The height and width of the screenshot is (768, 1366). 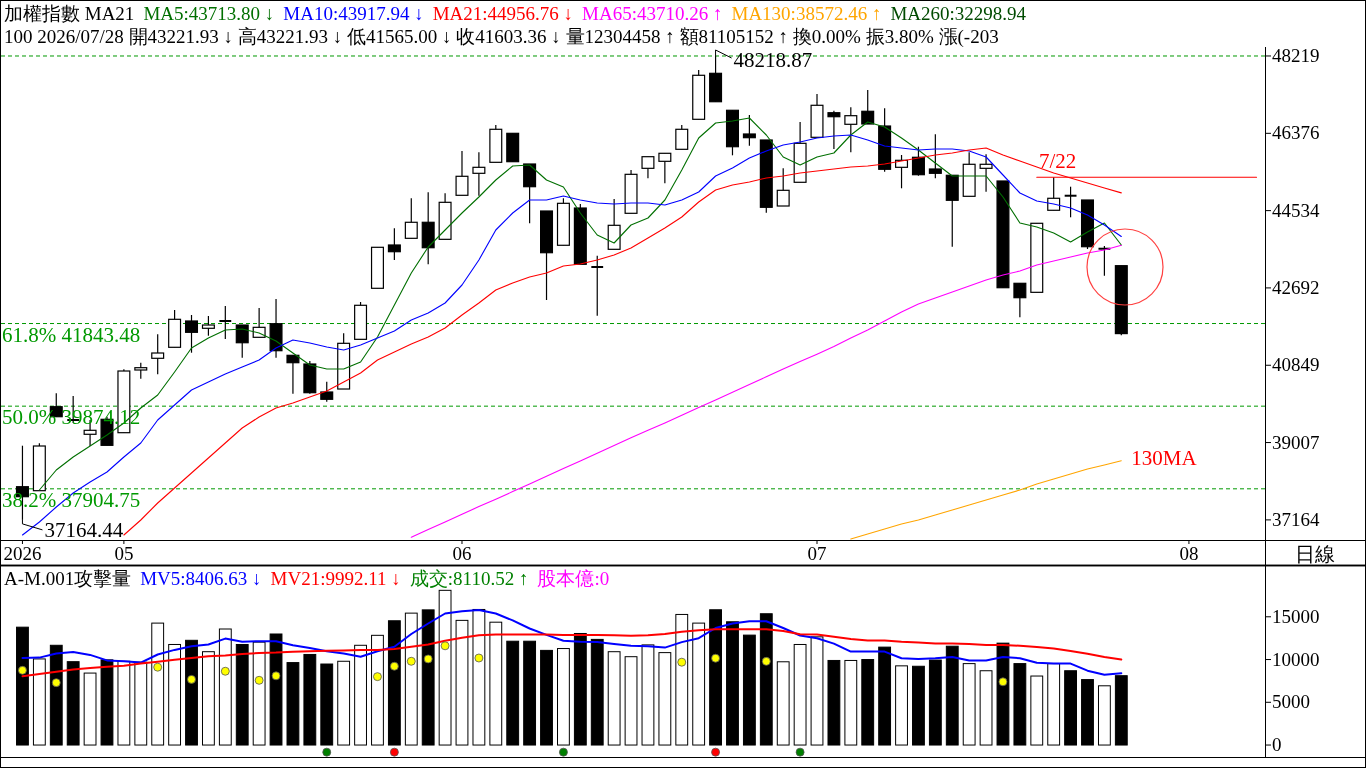 What do you see at coordinates (335, 578) in the screenshot?
I see `text: MV21:9992.11 ↓` at bounding box center [335, 578].